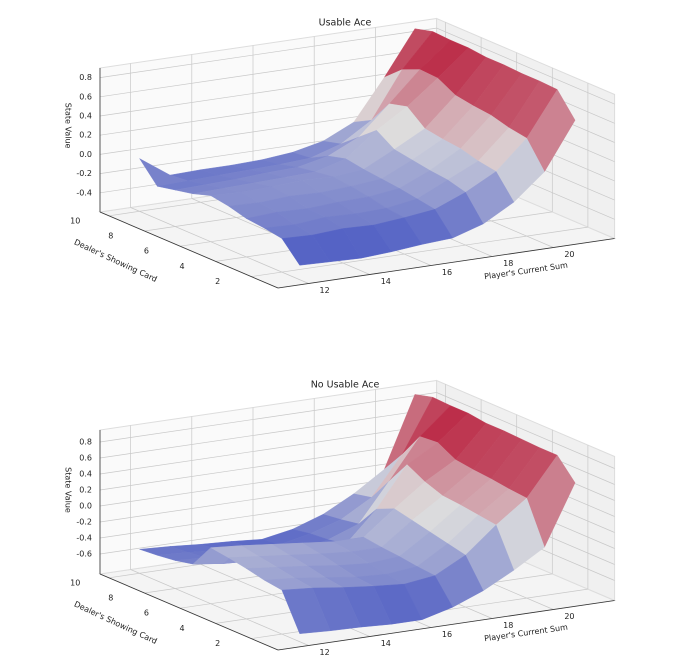  What do you see at coordinates (84, 554) in the screenshot?
I see `z-tick-label: -0.6` at bounding box center [84, 554].